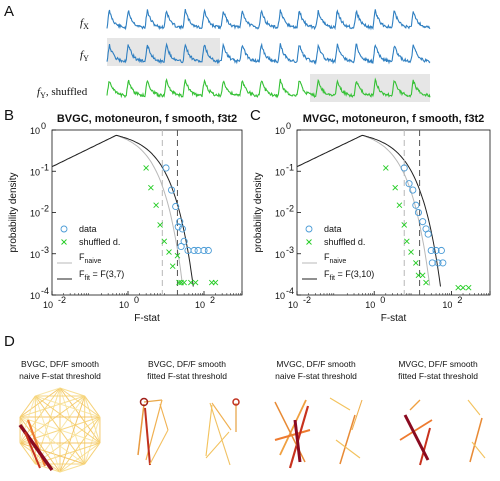 The height and width of the screenshot is (481, 500). Describe the element at coordinates (9, 341) in the screenshot. I see `panel-letter-d: D` at that location.